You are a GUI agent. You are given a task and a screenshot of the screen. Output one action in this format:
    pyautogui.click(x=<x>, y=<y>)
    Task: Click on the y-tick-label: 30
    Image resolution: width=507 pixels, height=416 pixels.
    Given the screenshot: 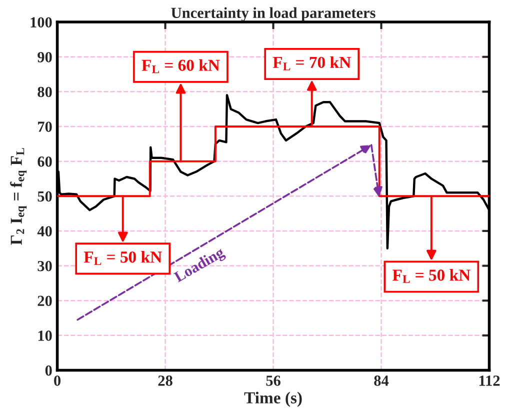 What is the action you would take?
    pyautogui.click(x=45, y=266)
    